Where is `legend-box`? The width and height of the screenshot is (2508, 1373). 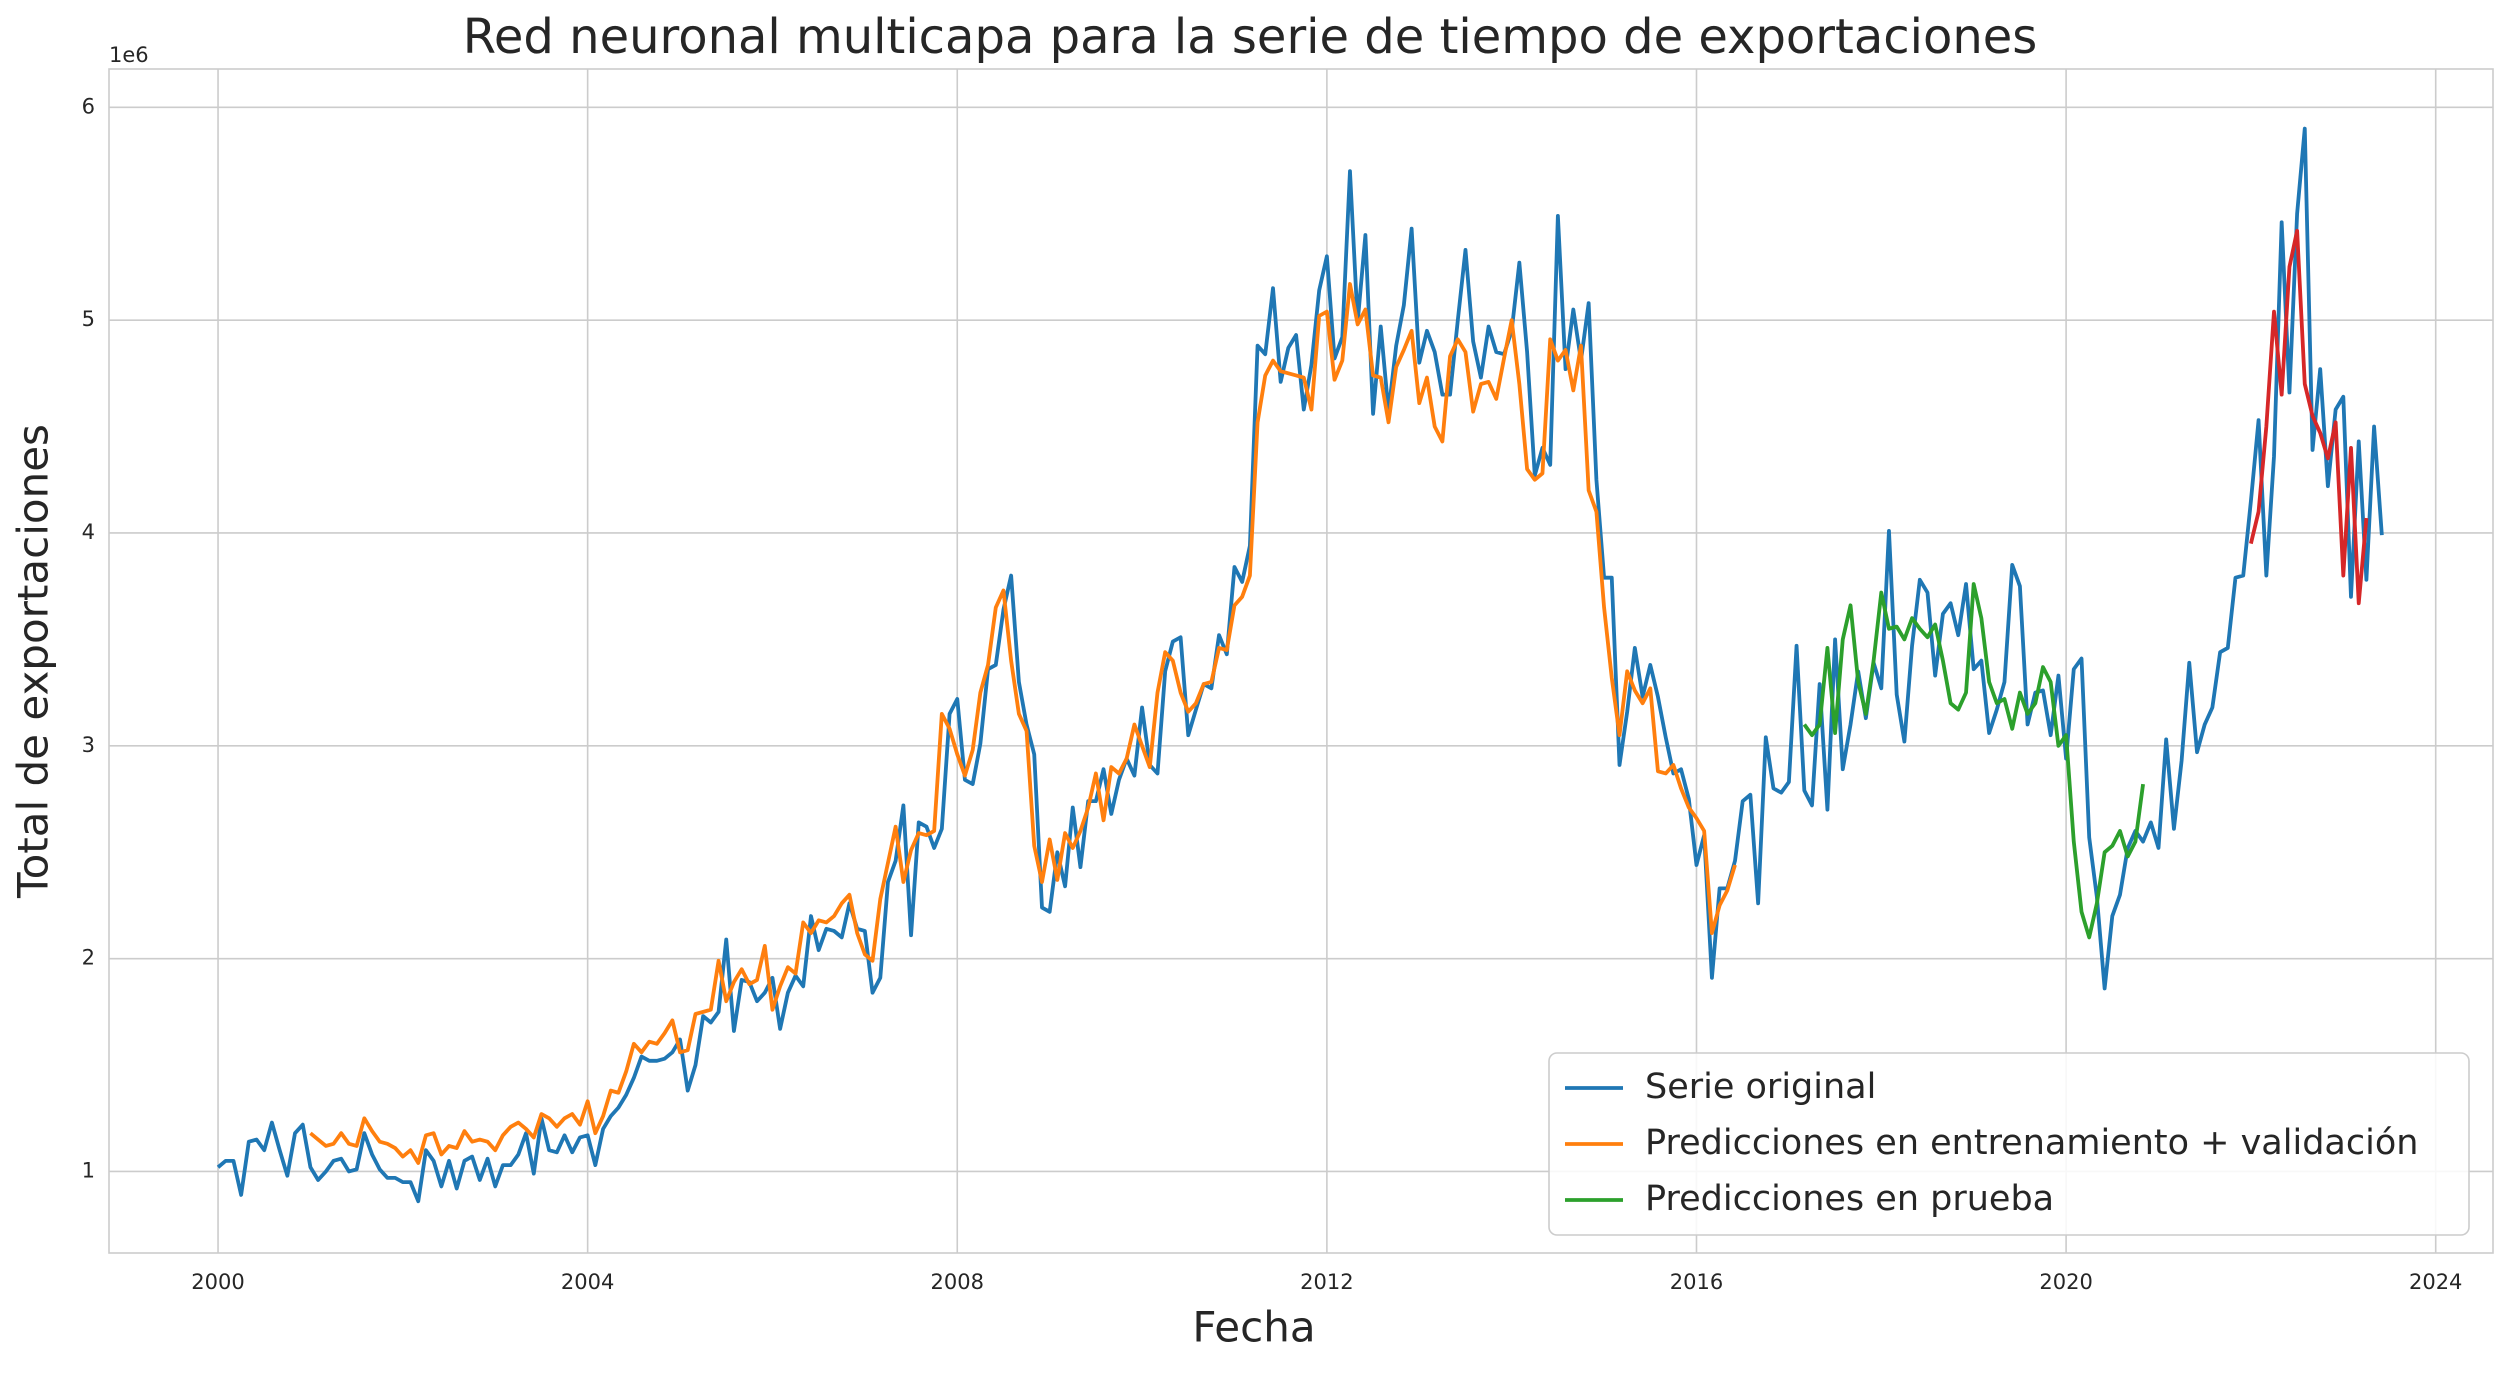
legend-box is located at coordinates (2009, 1144).